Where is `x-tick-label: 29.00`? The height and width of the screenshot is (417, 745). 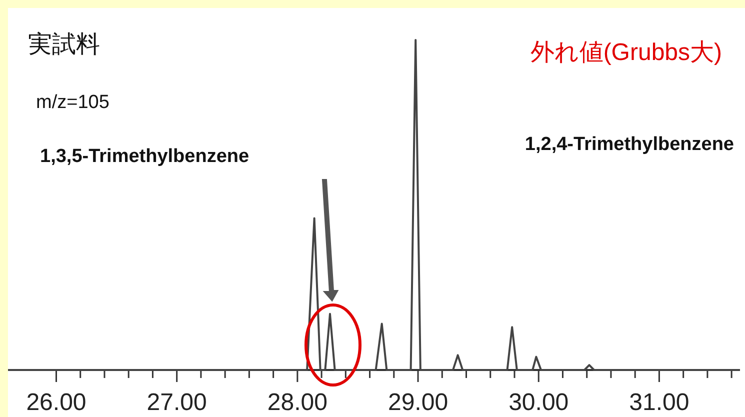 x-tick-label: 29.00 is located at coordinates (418, 402).